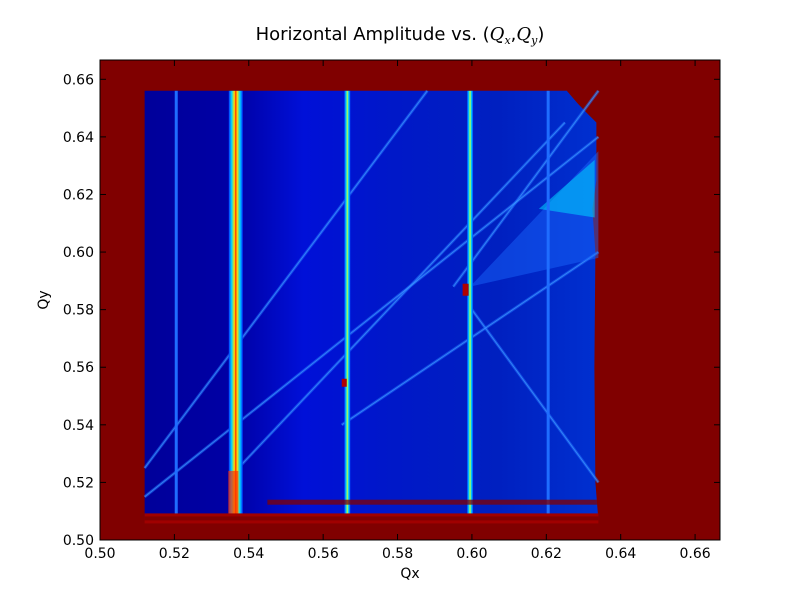 The width and height of the screenshot is (800, 600). What do you see at coordinates (78, 138) in the screenshot?
I see `y-tick-label: 0.64` at bounding box center [78, 138].